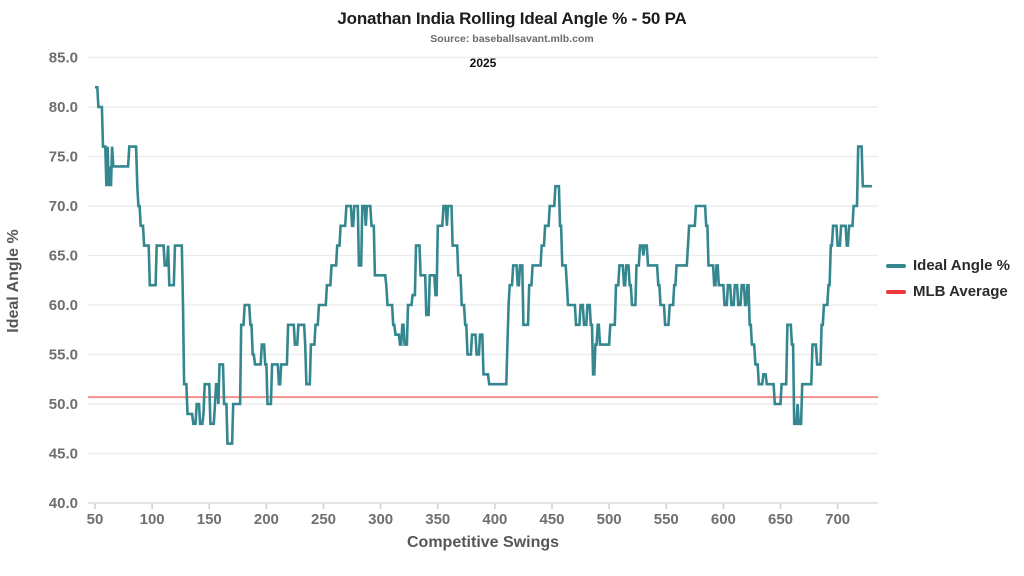 This screenshot has height=576, width=1024. I want to click on y-tick-label: 75.0, so click(63, 157).